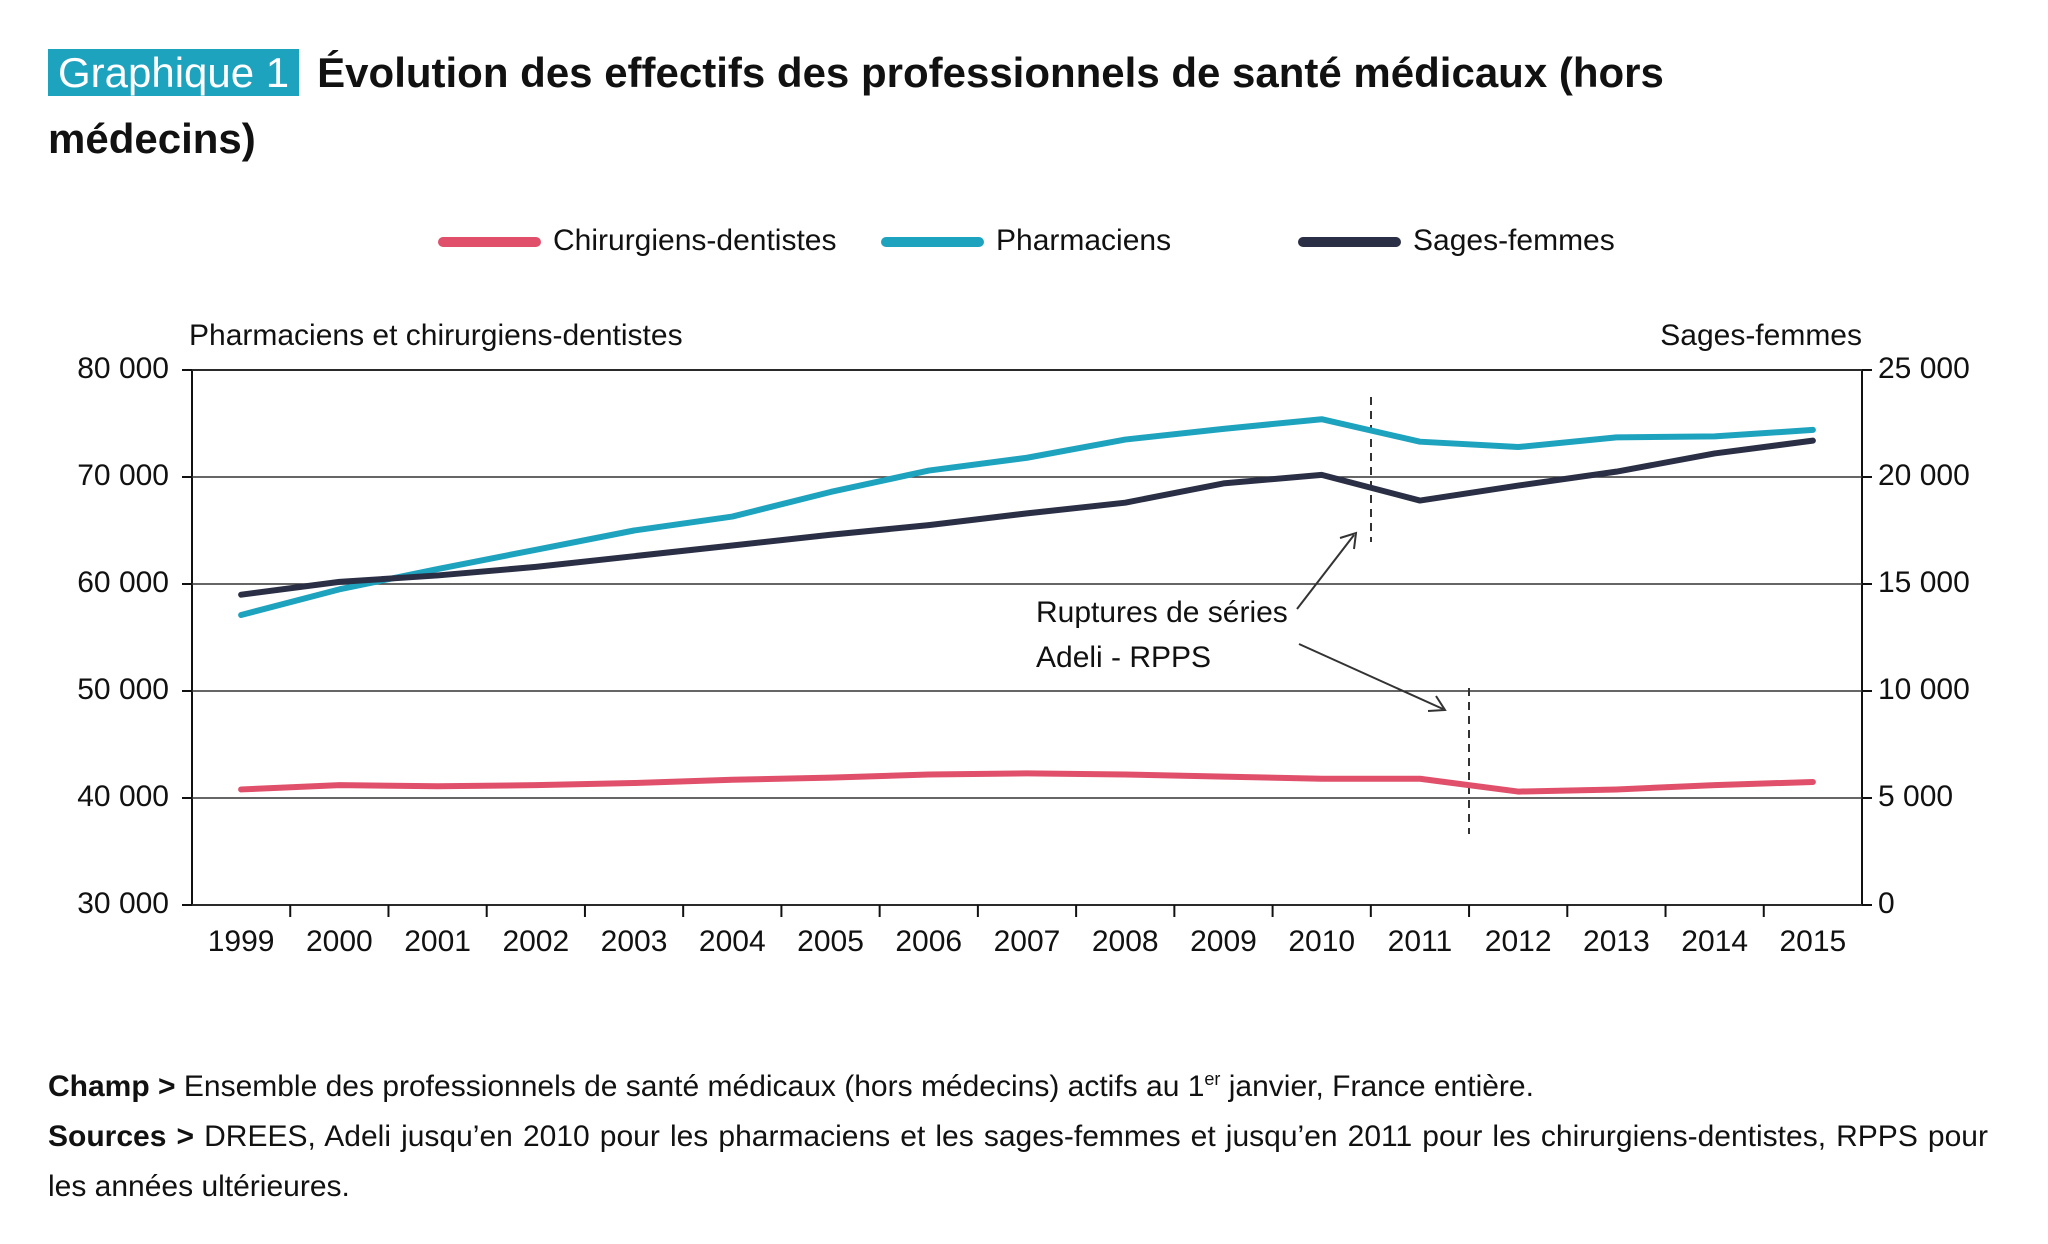  I want to click on y2-axis-title: Sages-femmes, so click(1761, 335).